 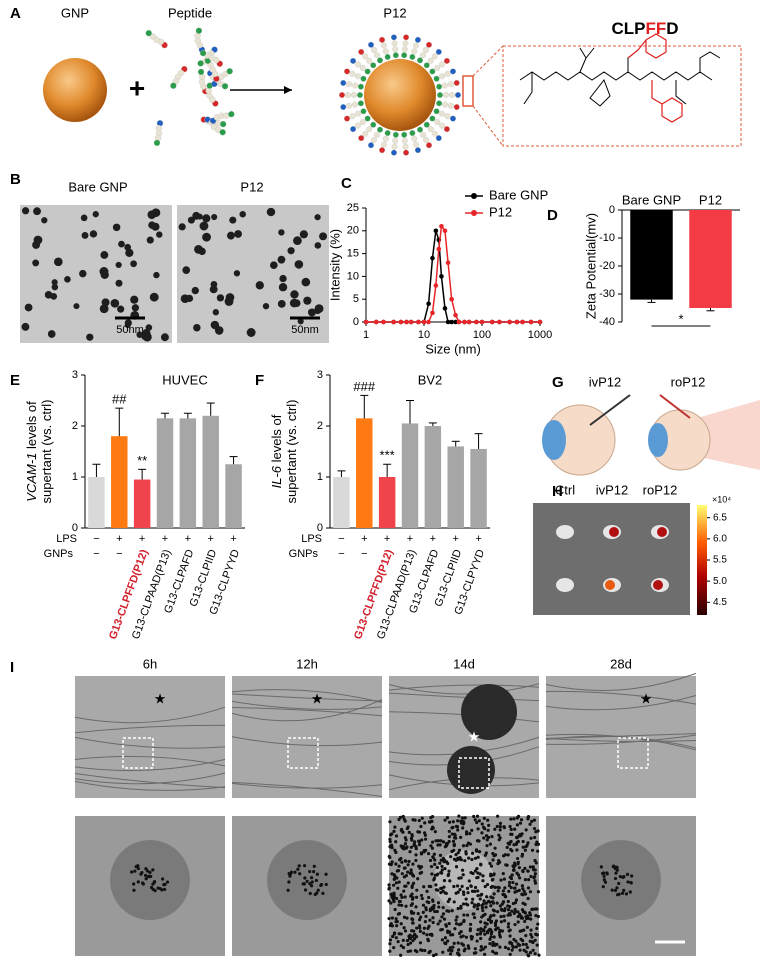 What do you see at coordinates (658, 440) in the screenshot?
I see `cornea` at bounding box center [658, 440].